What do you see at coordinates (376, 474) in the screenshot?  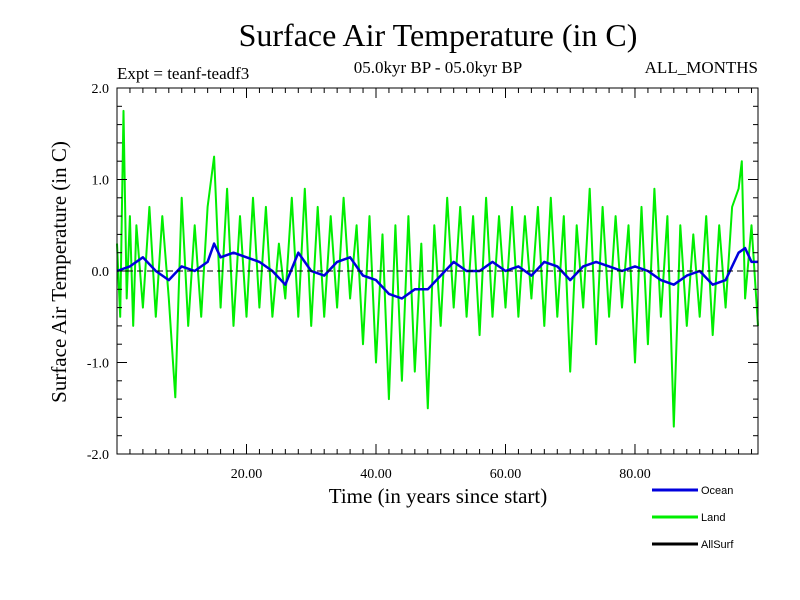 I see `x-tick-label: 40.00` at bounding box center [376, 474].